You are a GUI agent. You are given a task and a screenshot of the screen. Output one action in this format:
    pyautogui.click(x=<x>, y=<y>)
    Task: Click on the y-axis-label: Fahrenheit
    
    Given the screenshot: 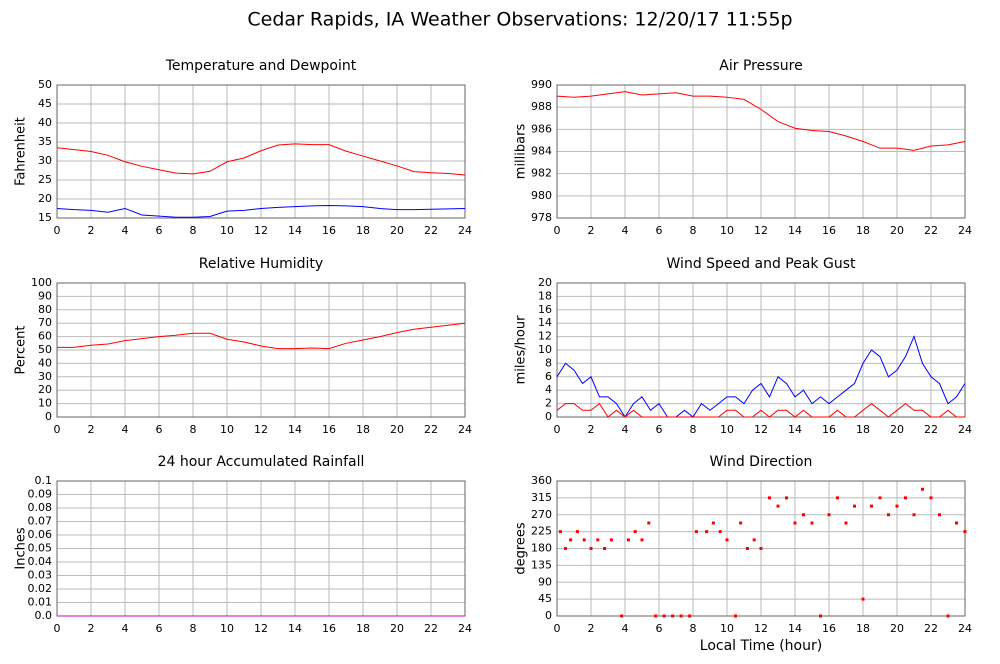 What is the action you would take?
    pyautogui.click(x=21, y=151)
    